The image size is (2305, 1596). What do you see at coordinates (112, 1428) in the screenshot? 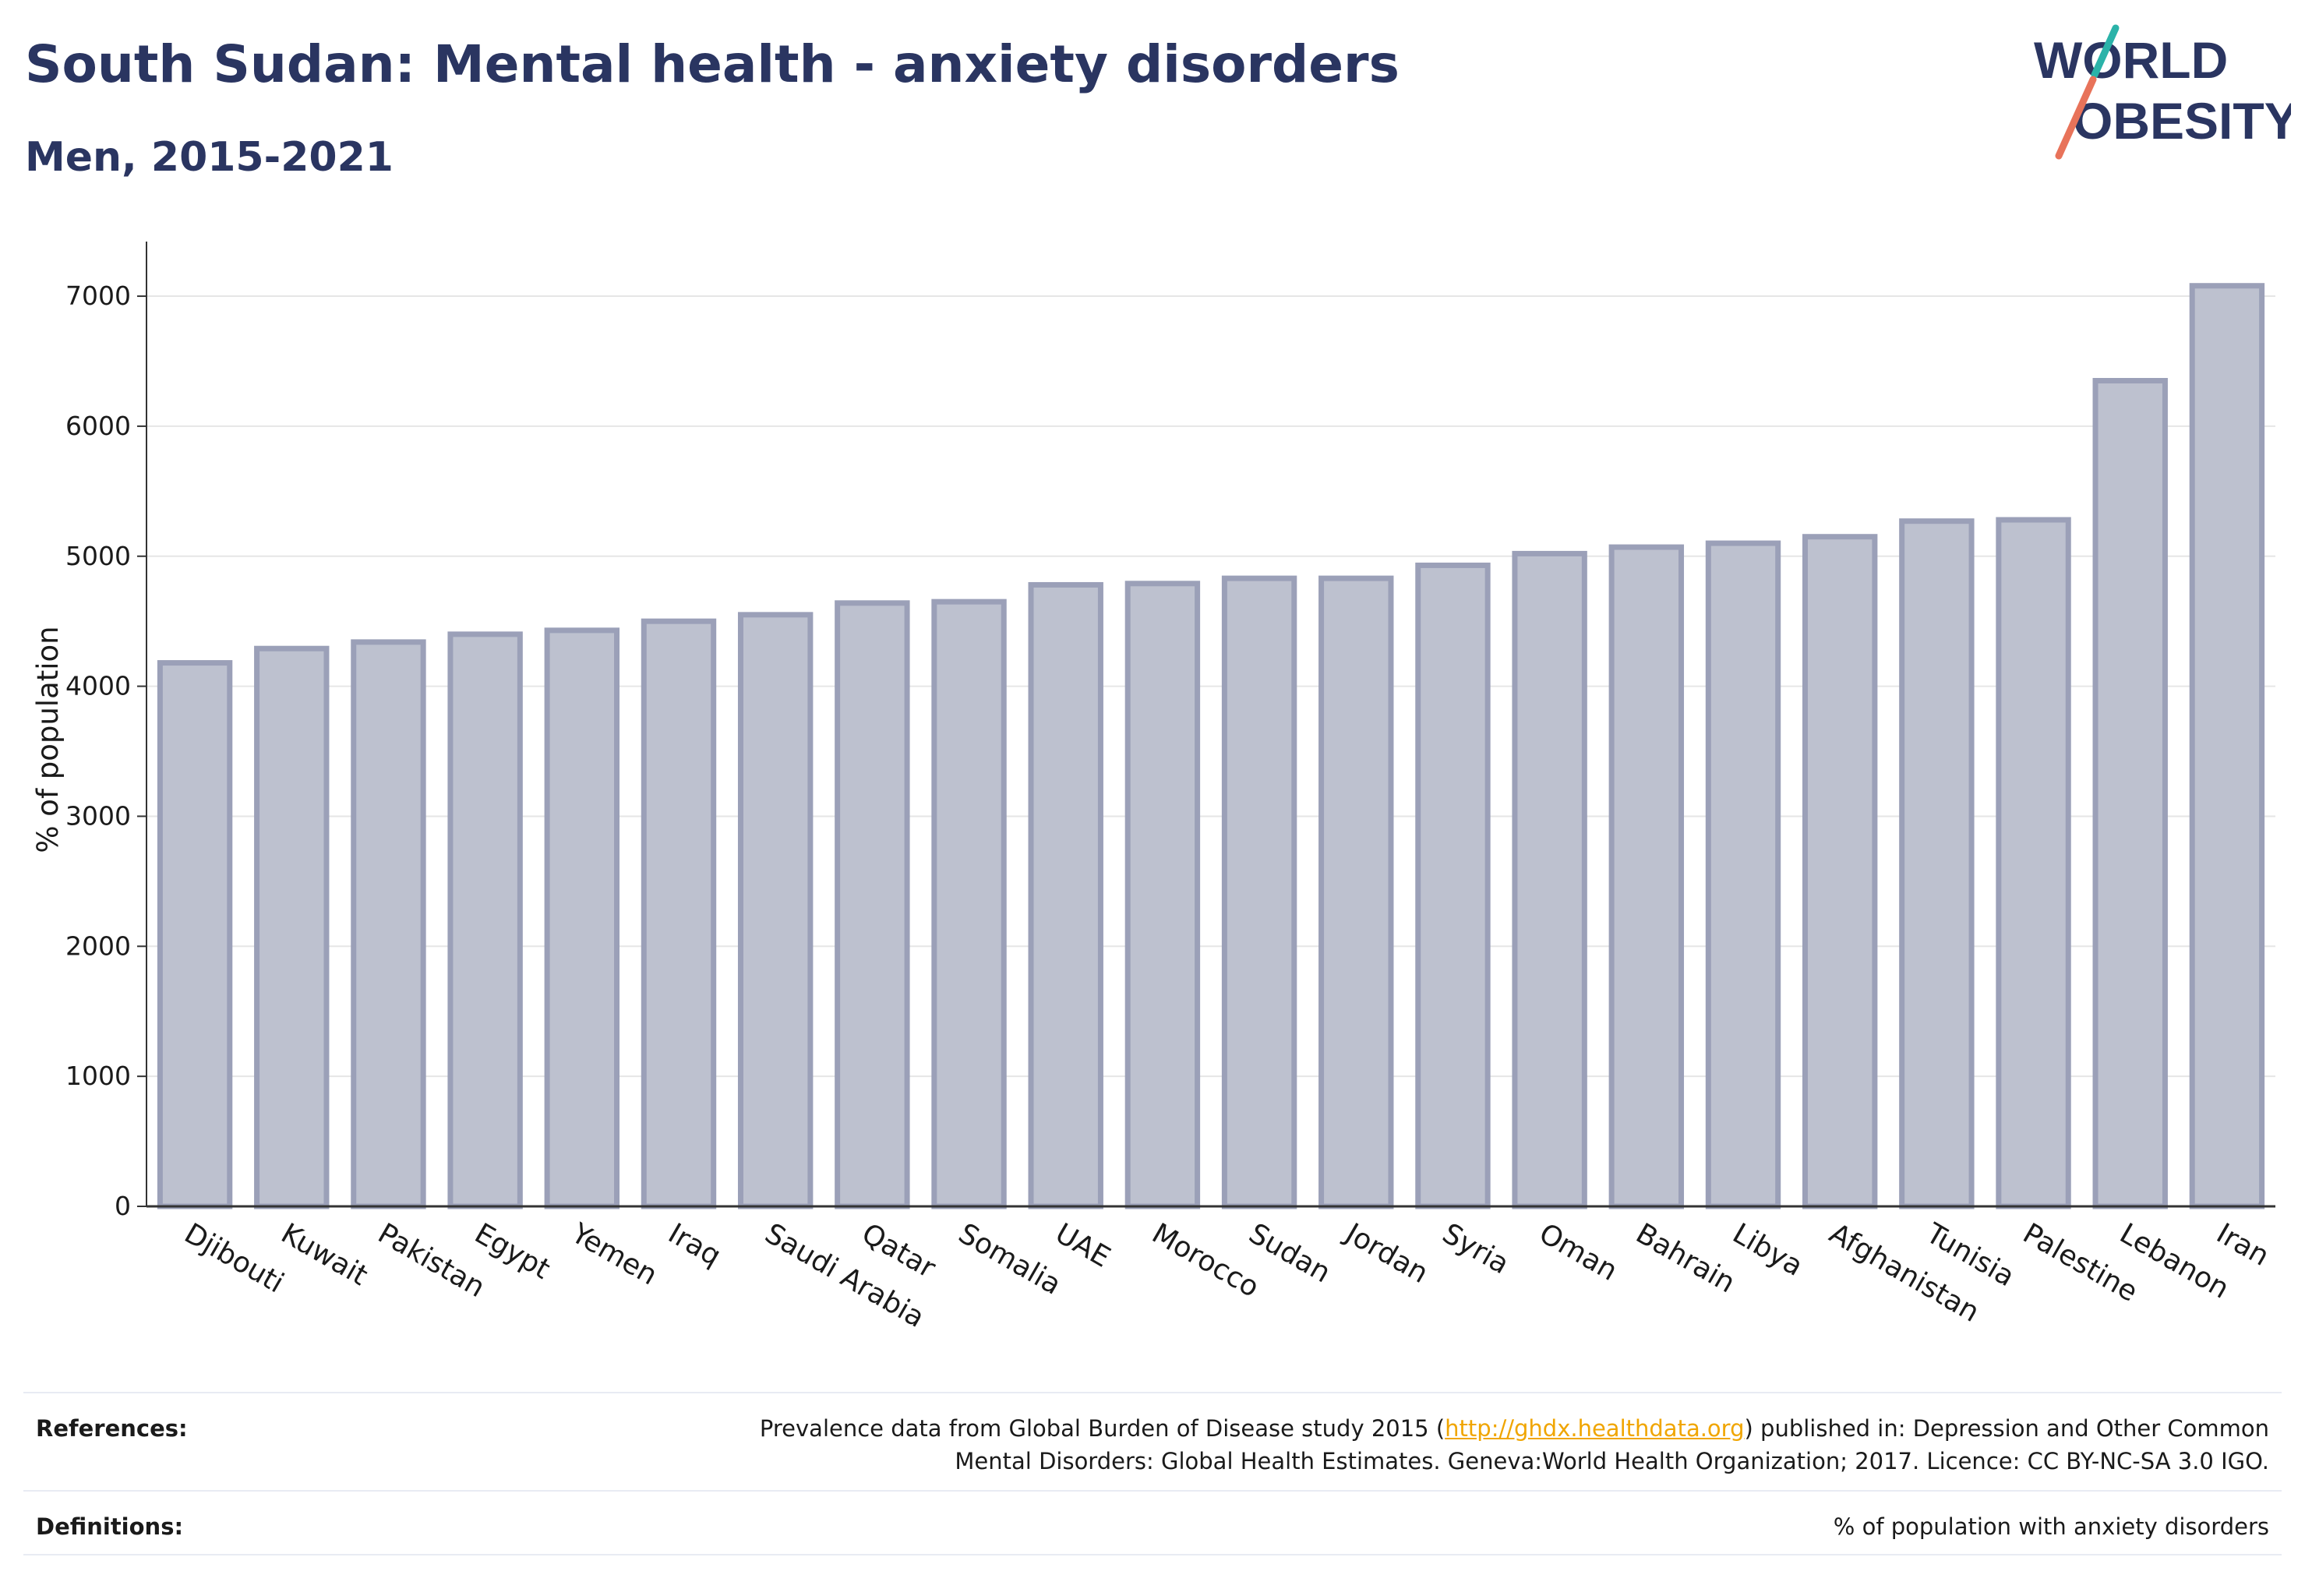
I see `references-label: References:` at bounding box center [112, 1428].